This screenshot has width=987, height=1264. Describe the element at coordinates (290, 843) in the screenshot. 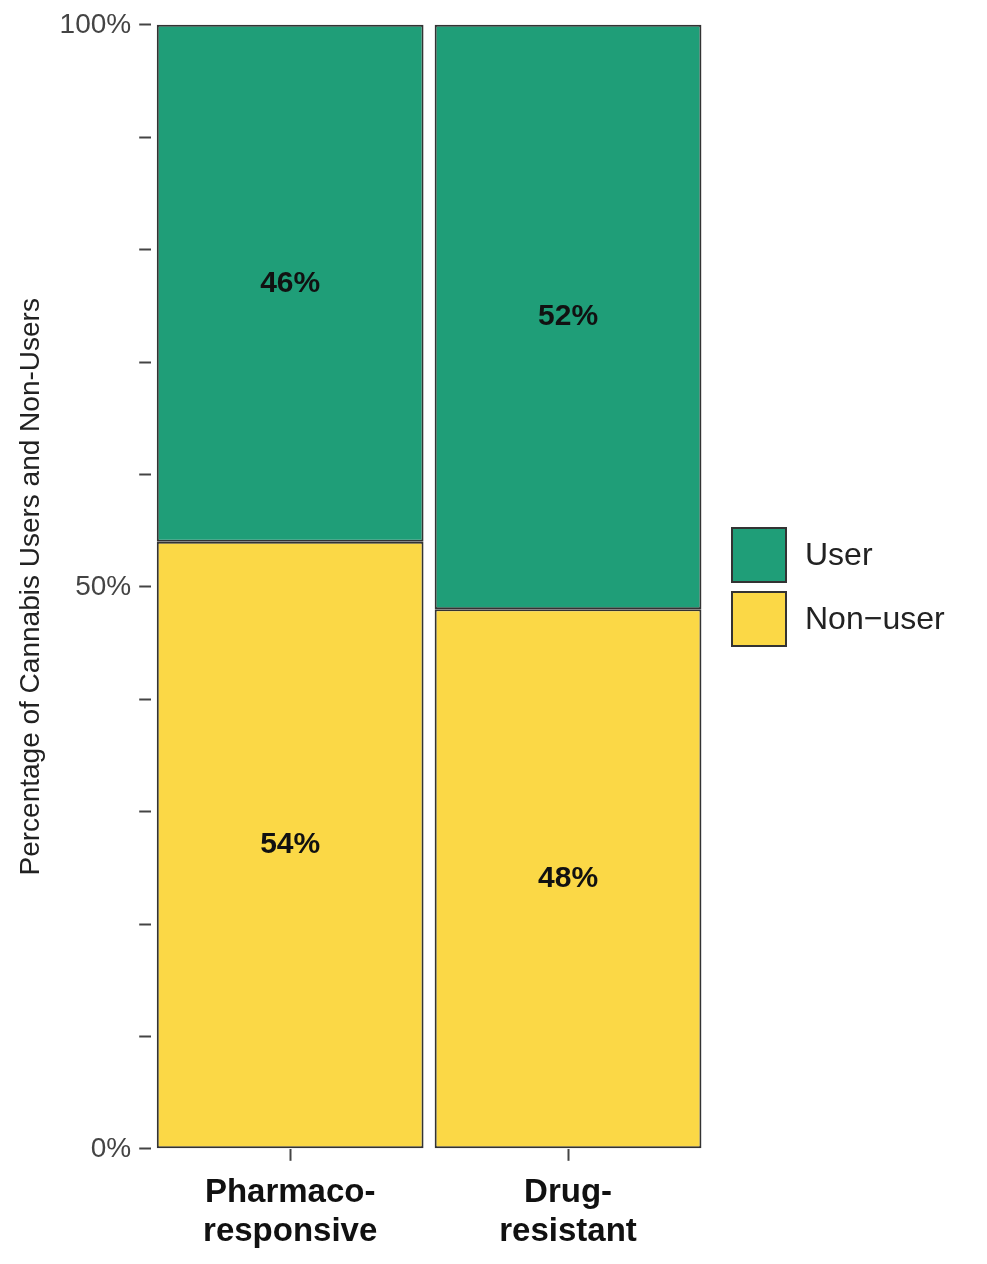

I see `data-label: 54%` at that location.